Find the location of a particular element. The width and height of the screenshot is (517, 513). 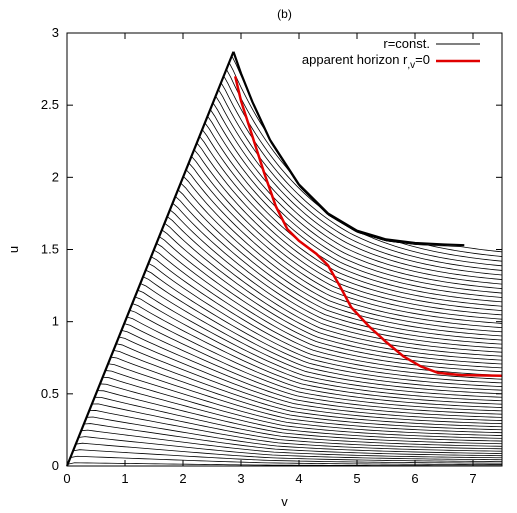

x-tick-label: 4 is located at coordinates (298, 478).